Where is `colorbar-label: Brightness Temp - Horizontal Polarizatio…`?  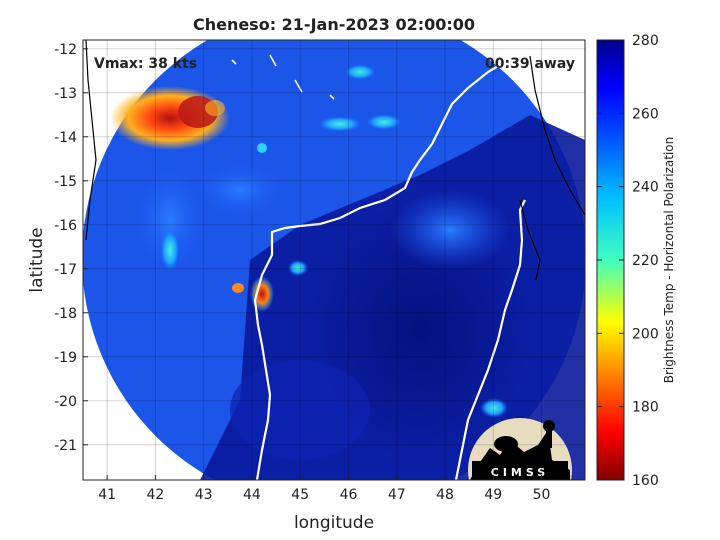 colorbar-label: Brightness Temp - Horizontal Polarizatio… is located at coordinates (669, 260).